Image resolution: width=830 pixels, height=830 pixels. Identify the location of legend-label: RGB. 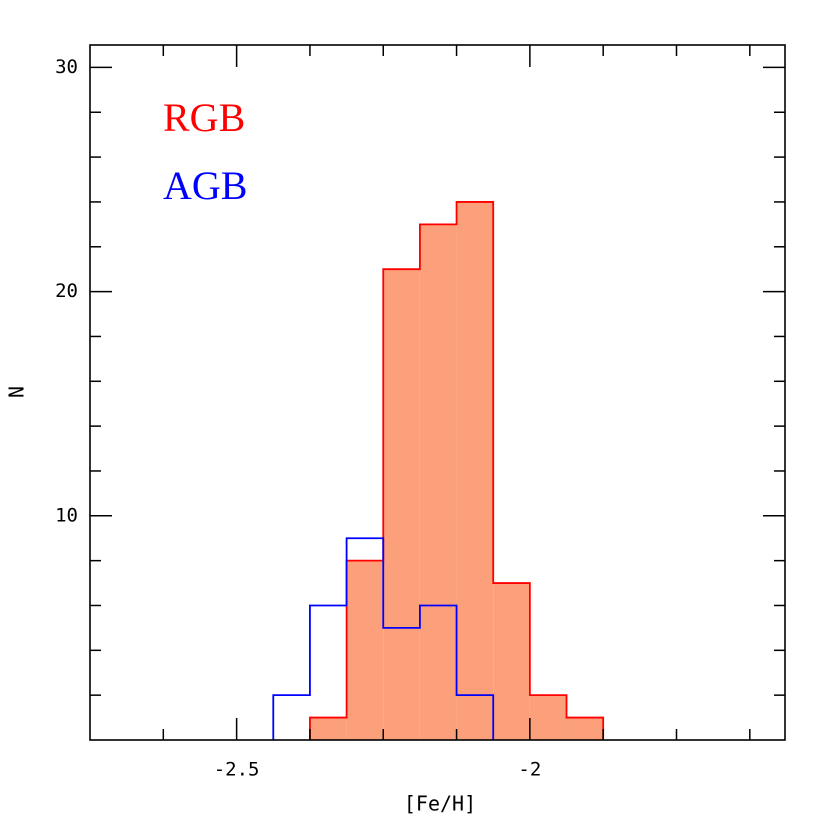
(204, 117).